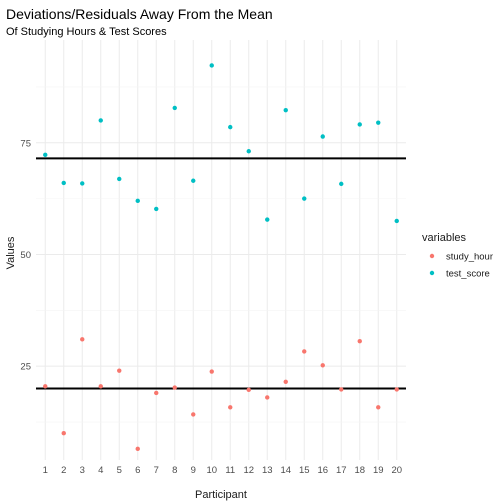 This screenshot has width=504, height=504. What do you see at coordinates (63, 470) in the screenshot?
I see `x-tick-label: 2` at bounding box center [63, 470].